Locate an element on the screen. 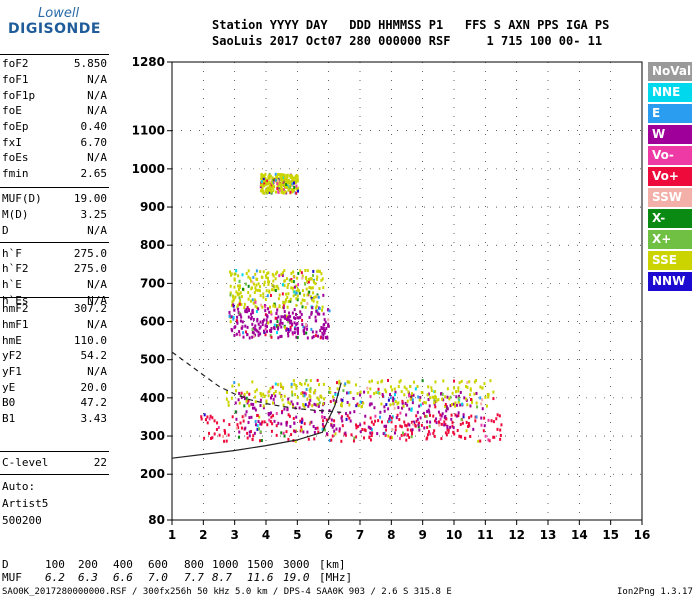 The image size is (700, 600). param-row: hmF2 307.2 is located at coordinates (54, 309).